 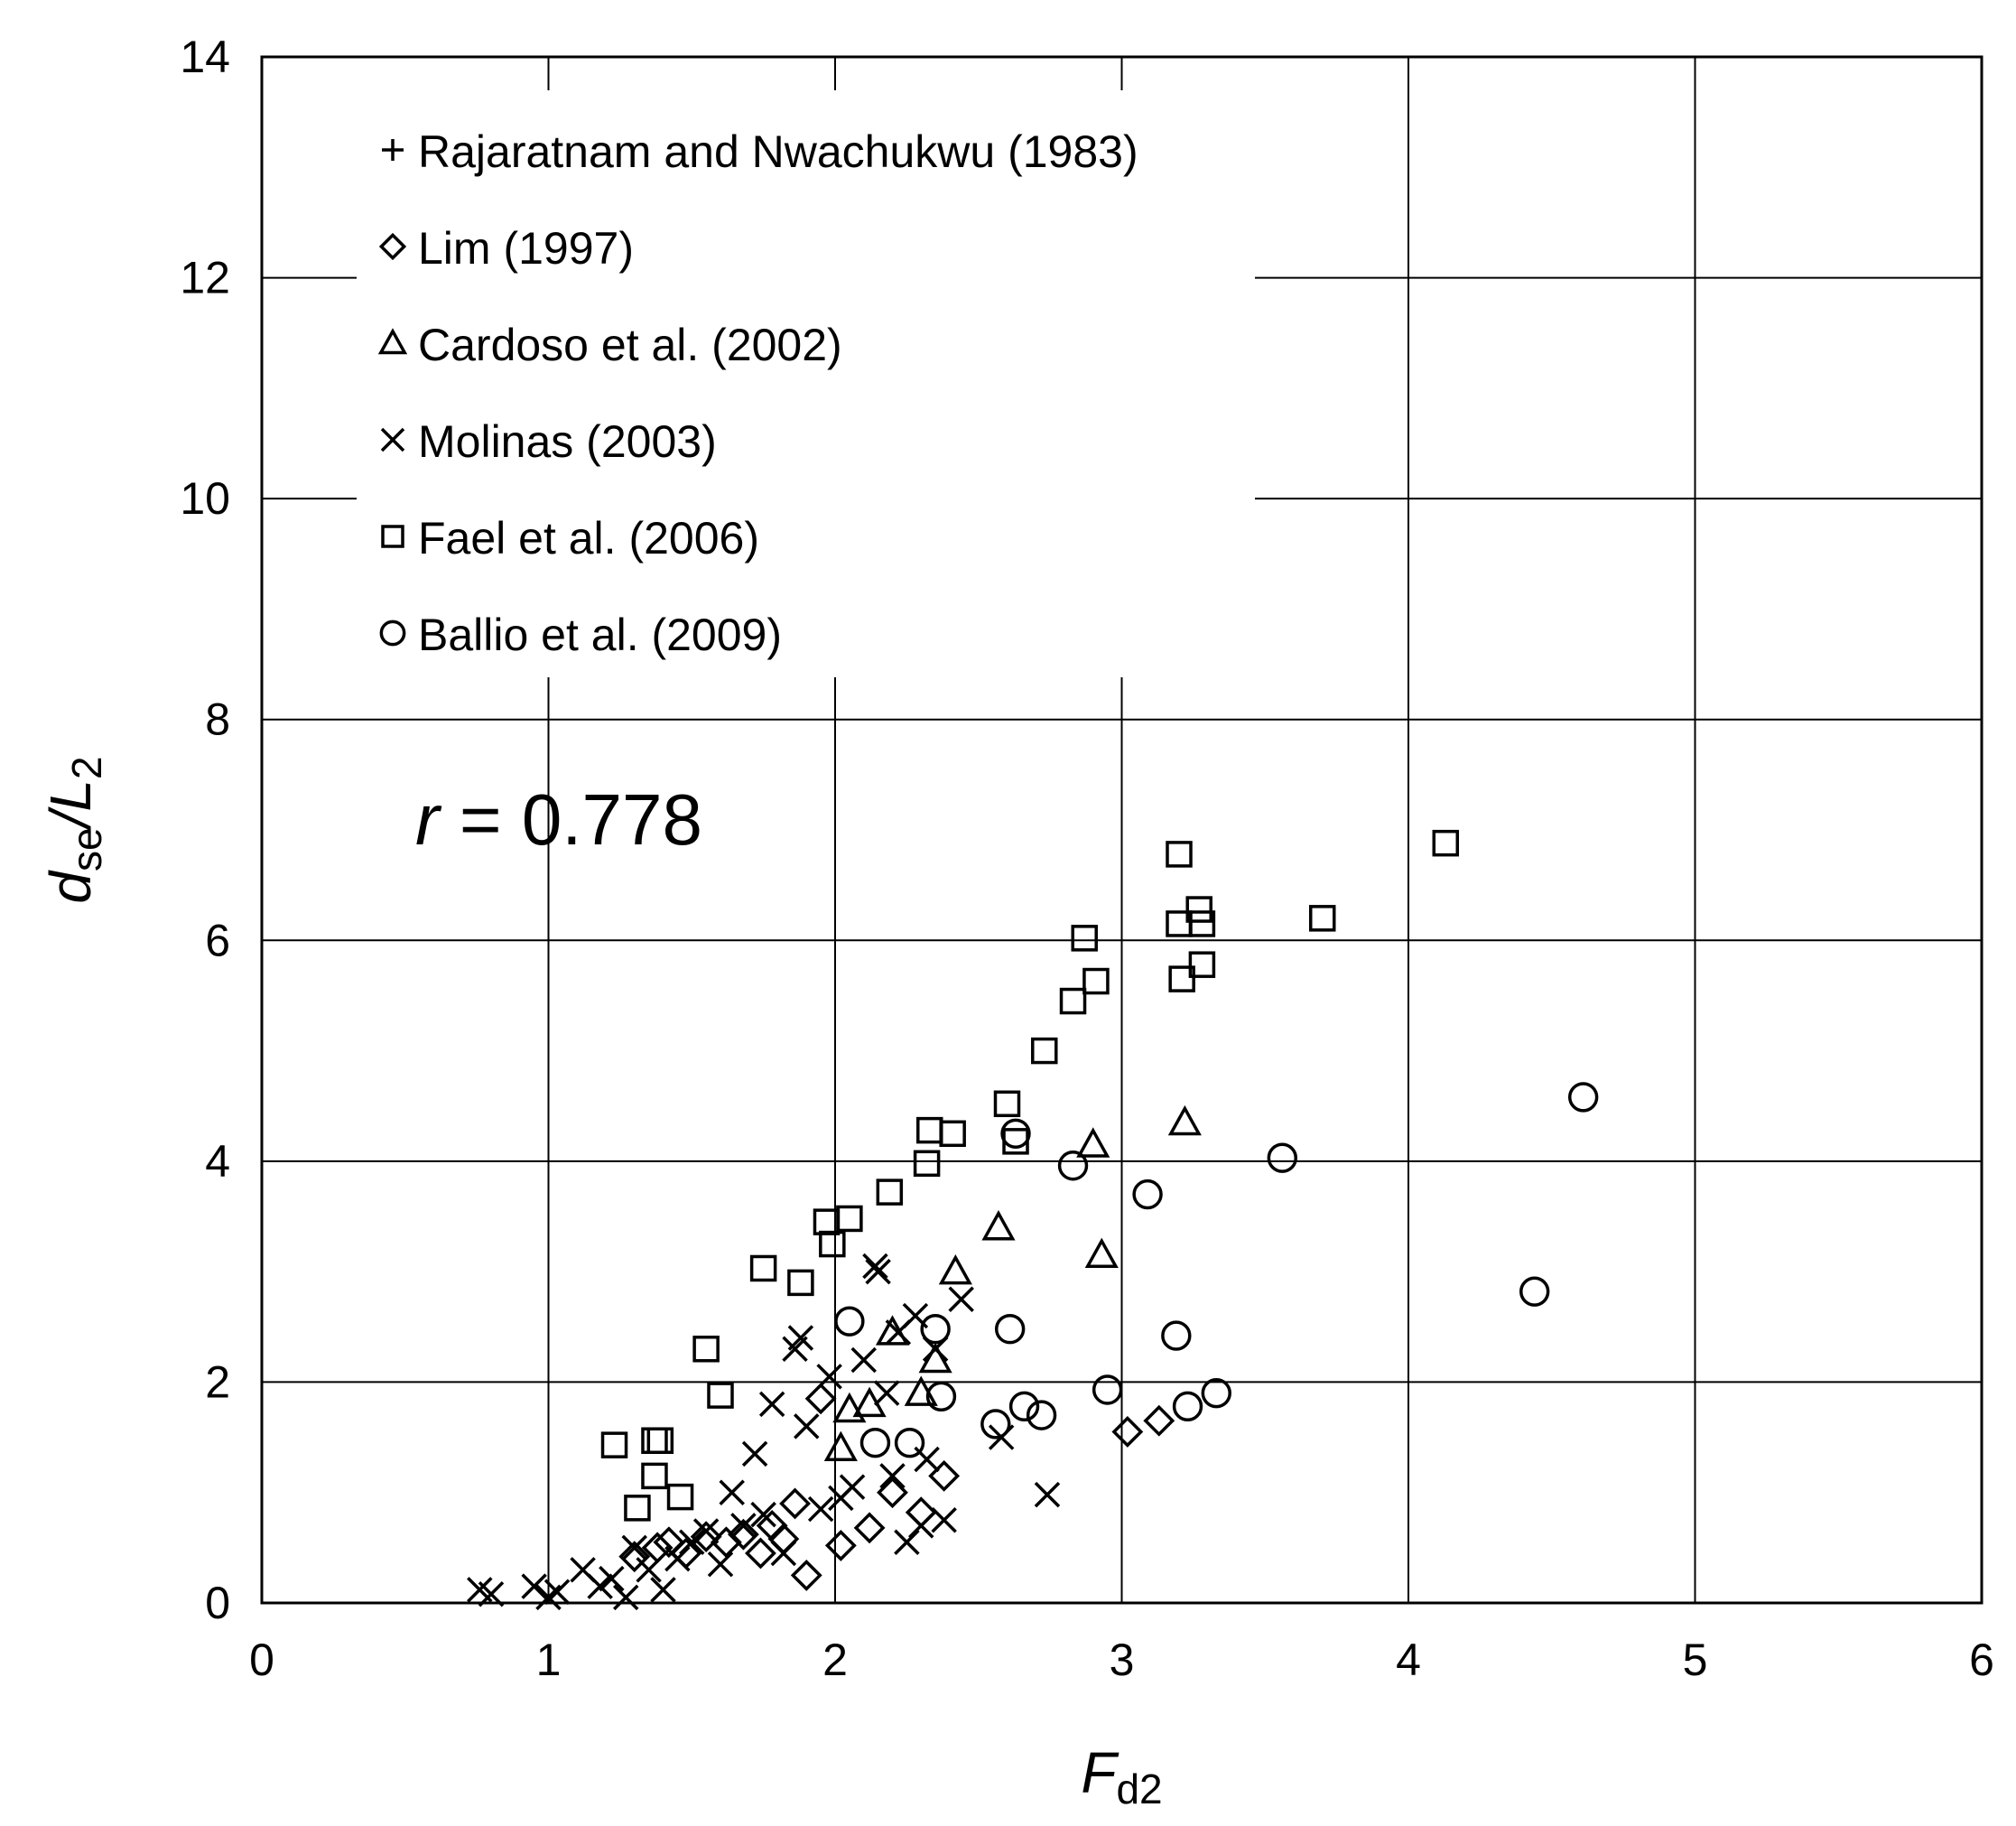 I want to click on y-tick-label: 12, so click(x=205, y=278).